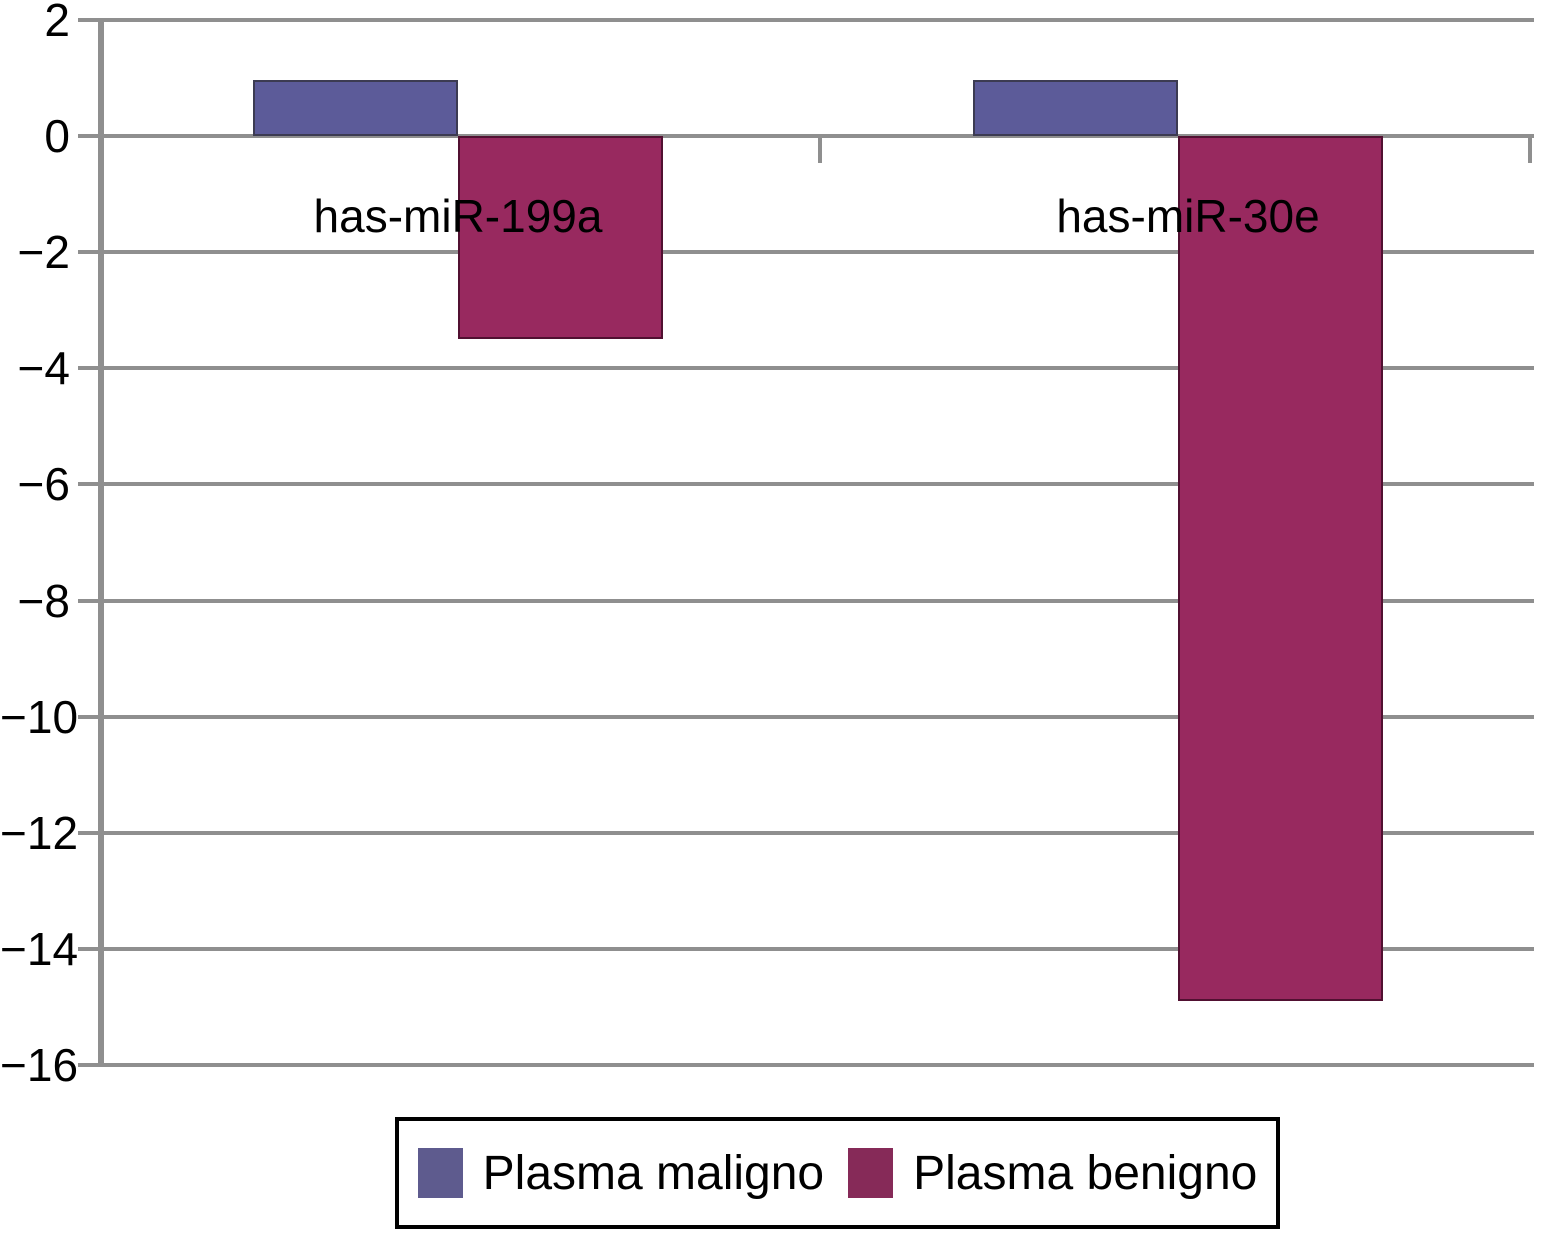 This screenshot has width=1541, height=1233. I want to click on y-axis-tick-label: −12, so click(39, 832).